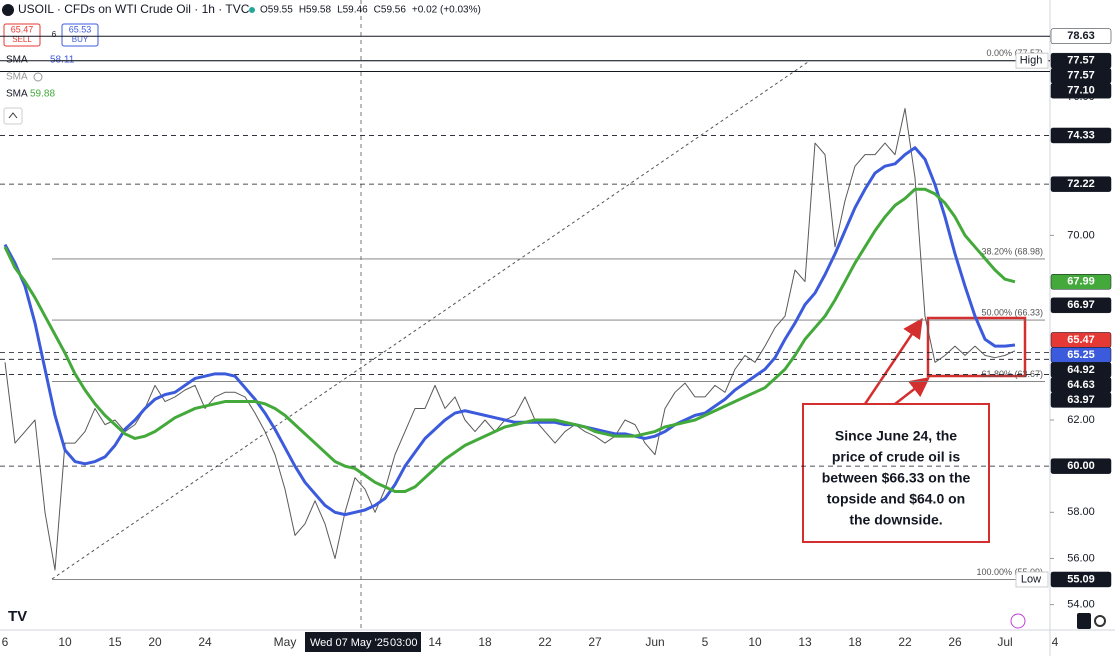  What do you see at coordinates (1004, 642) in the screenshot?
I see `x-tick-label: Jul` at bounding box center [1004, 642].